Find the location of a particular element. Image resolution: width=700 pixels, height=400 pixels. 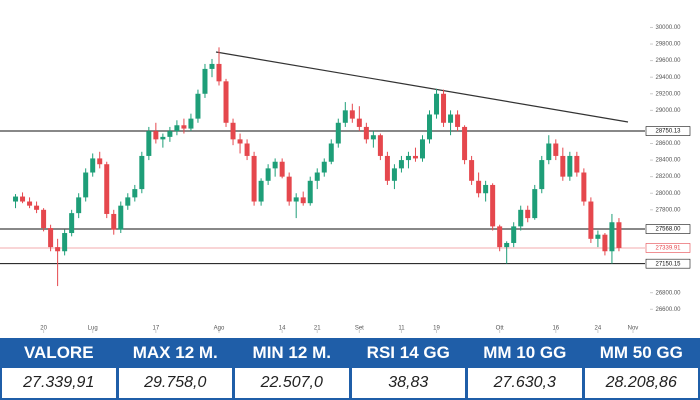

x-tick-label: Ott is located at coordinates (500, 329).